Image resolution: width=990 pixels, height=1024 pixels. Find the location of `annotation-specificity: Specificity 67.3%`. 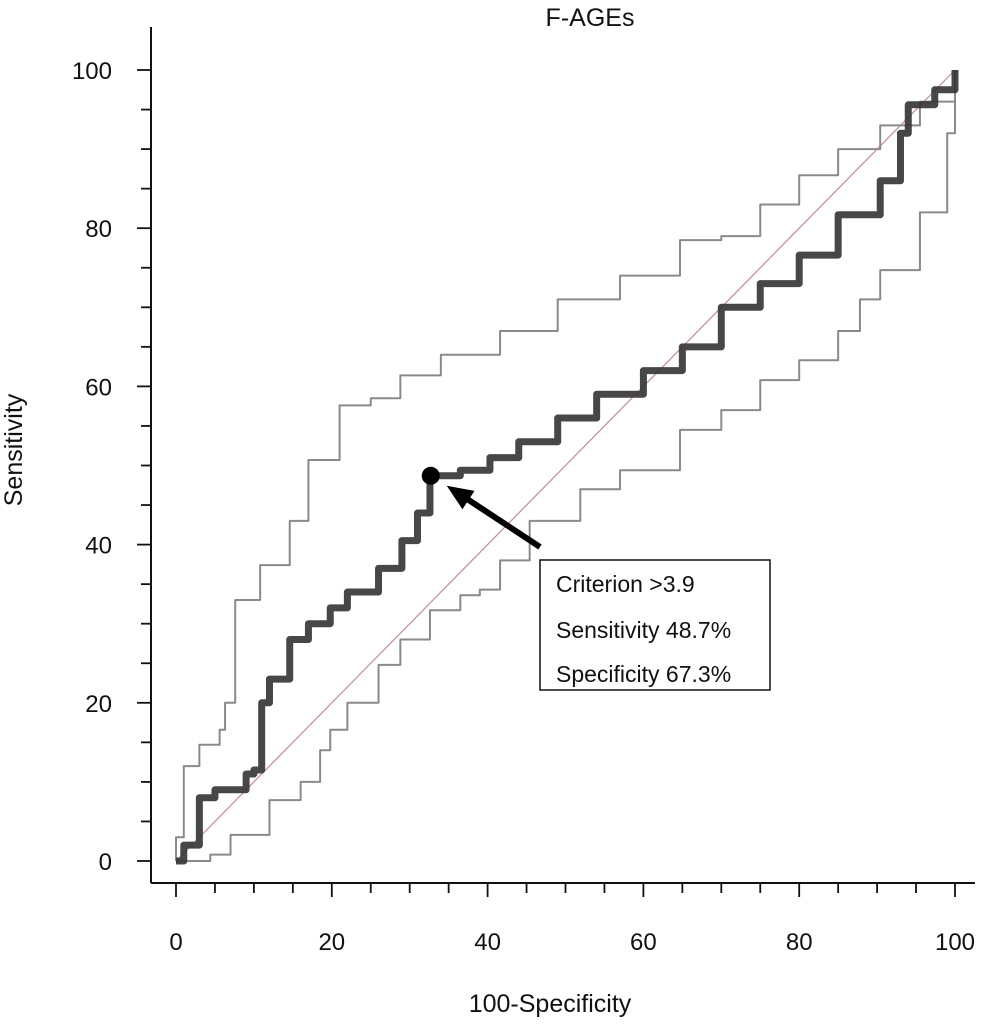

annotation-specificity: Specificity 67.3% is located at coordinates (643, 674).